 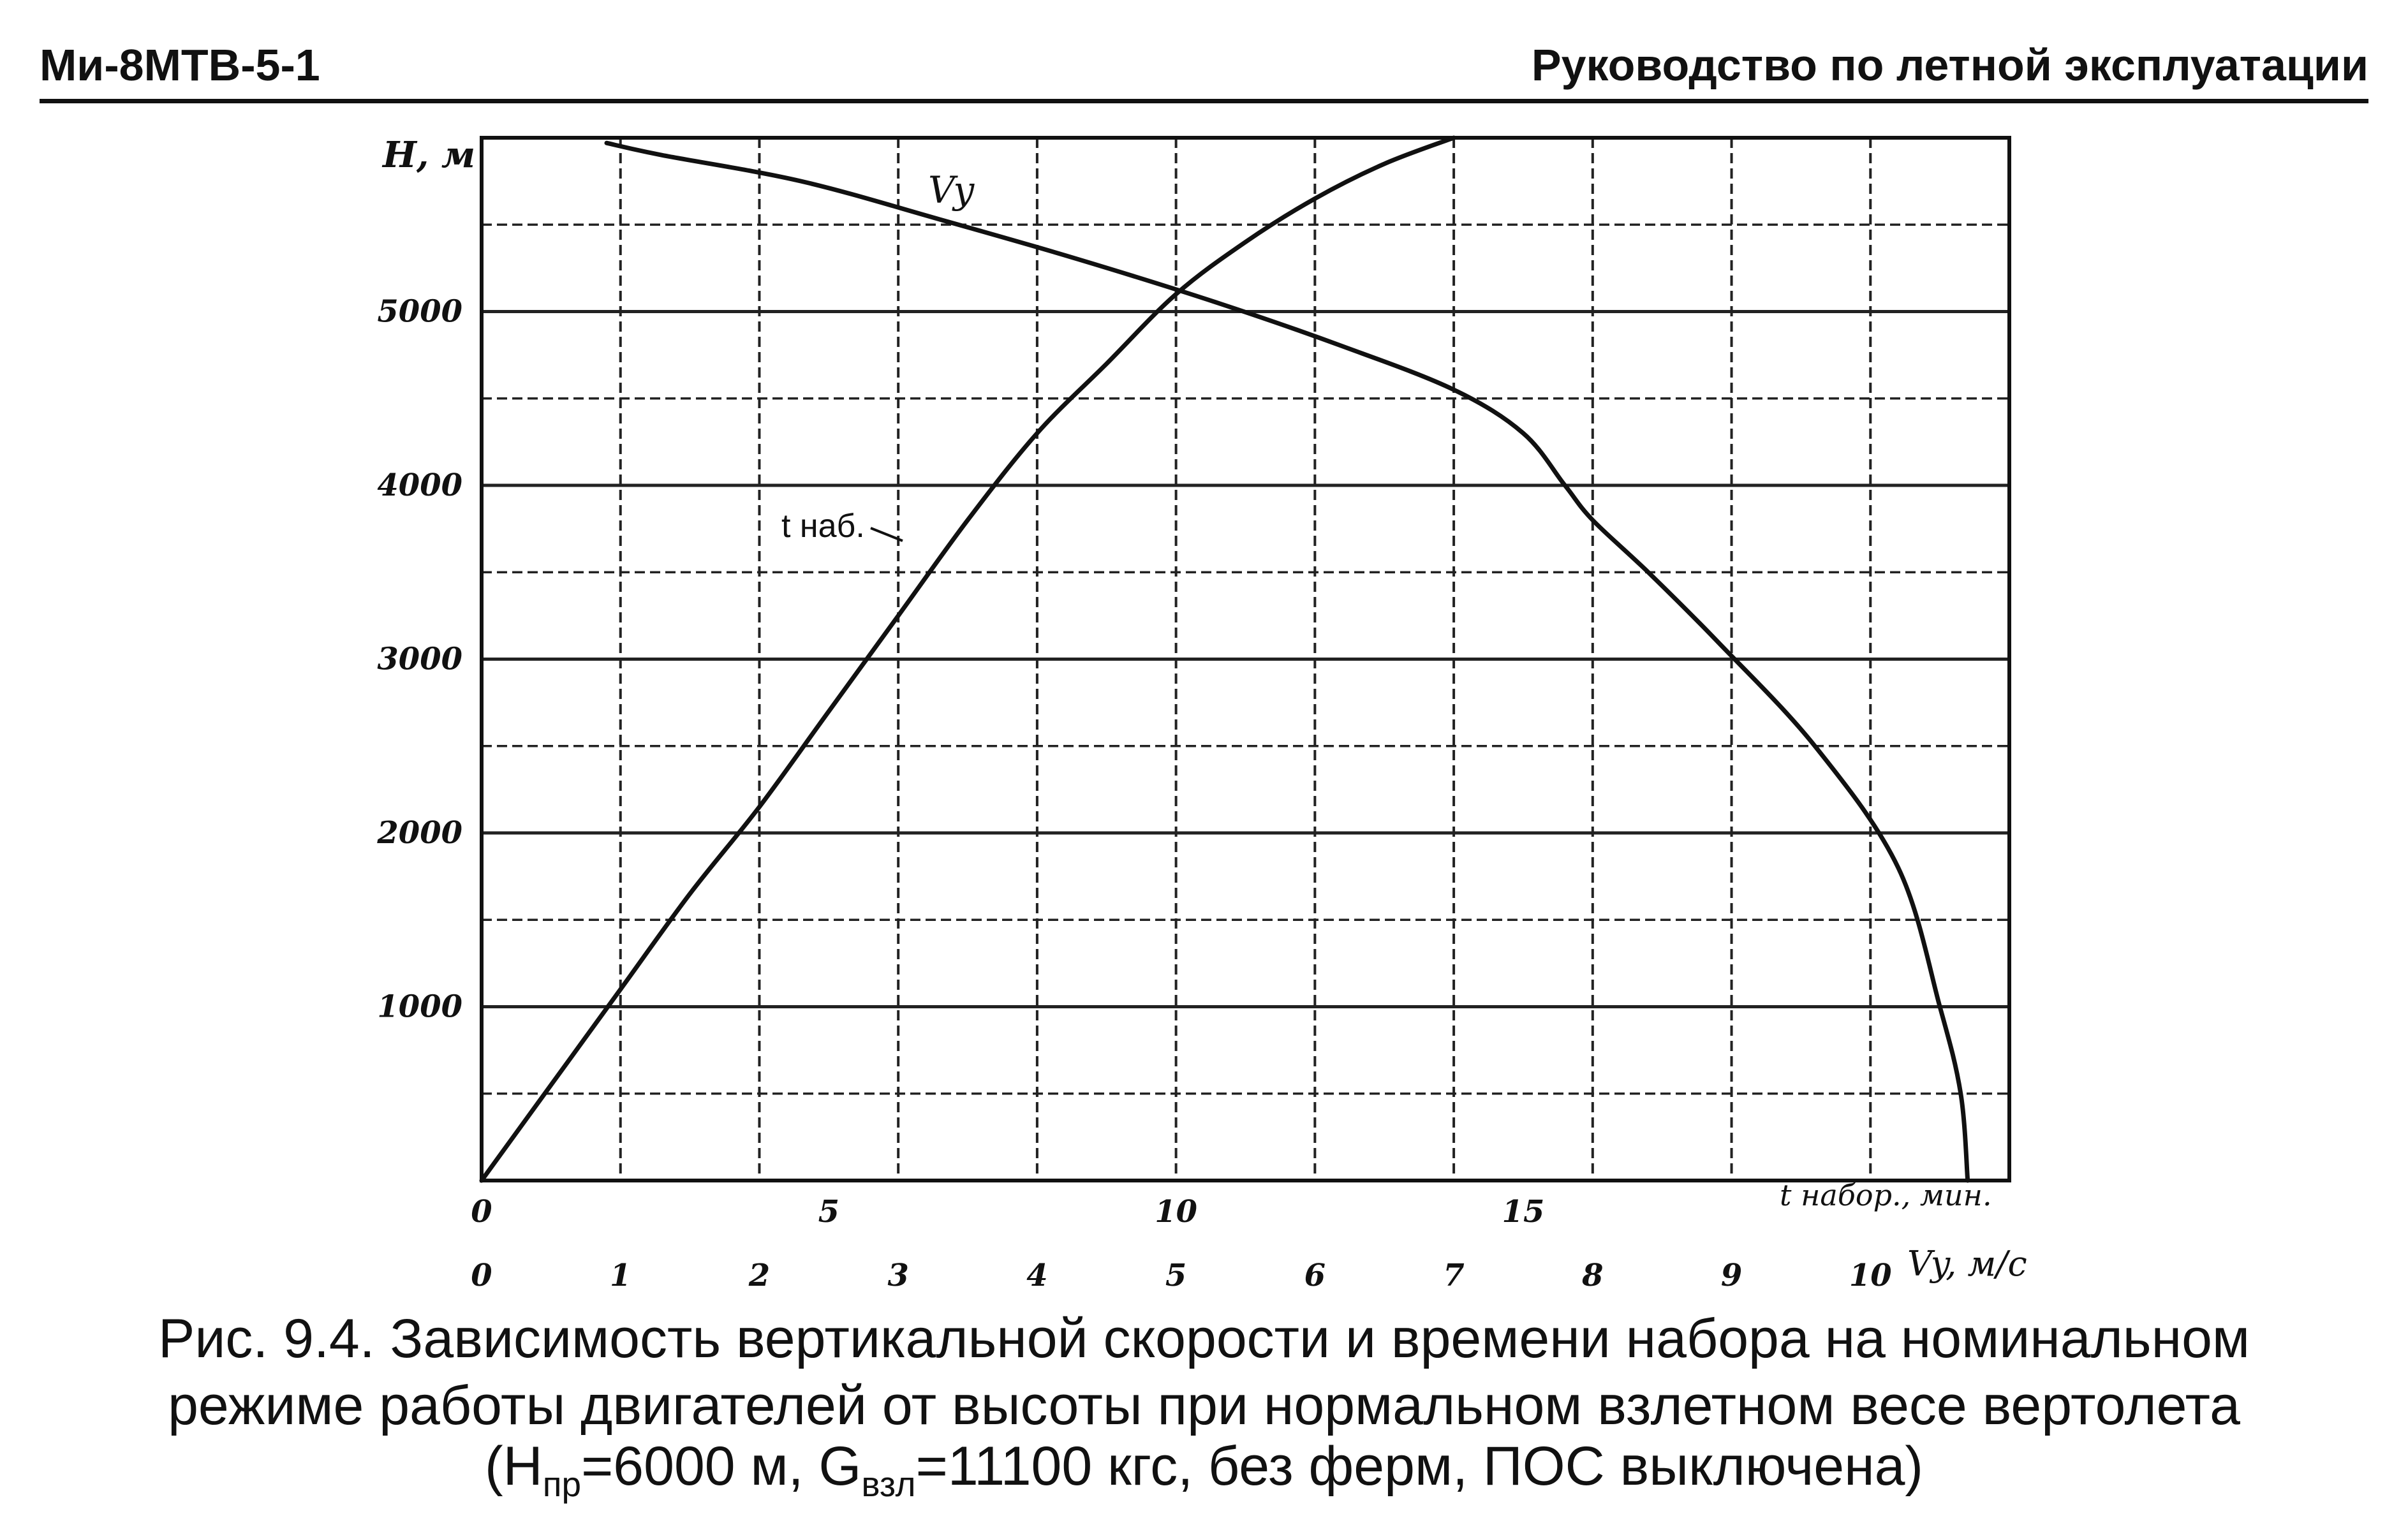 I want to click on vy-tick-label: 4, so click(x=1036, y=1275).